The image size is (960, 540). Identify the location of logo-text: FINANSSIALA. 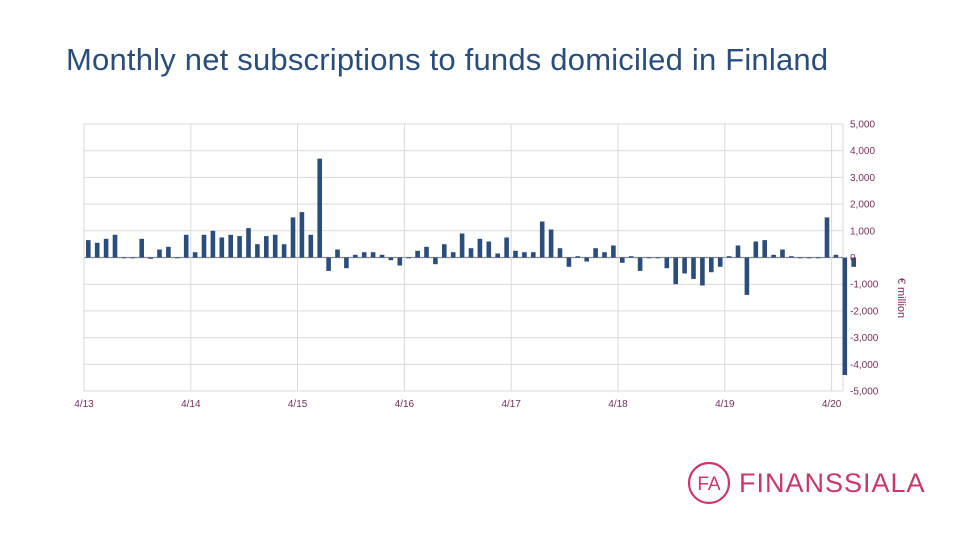
(832, 482).